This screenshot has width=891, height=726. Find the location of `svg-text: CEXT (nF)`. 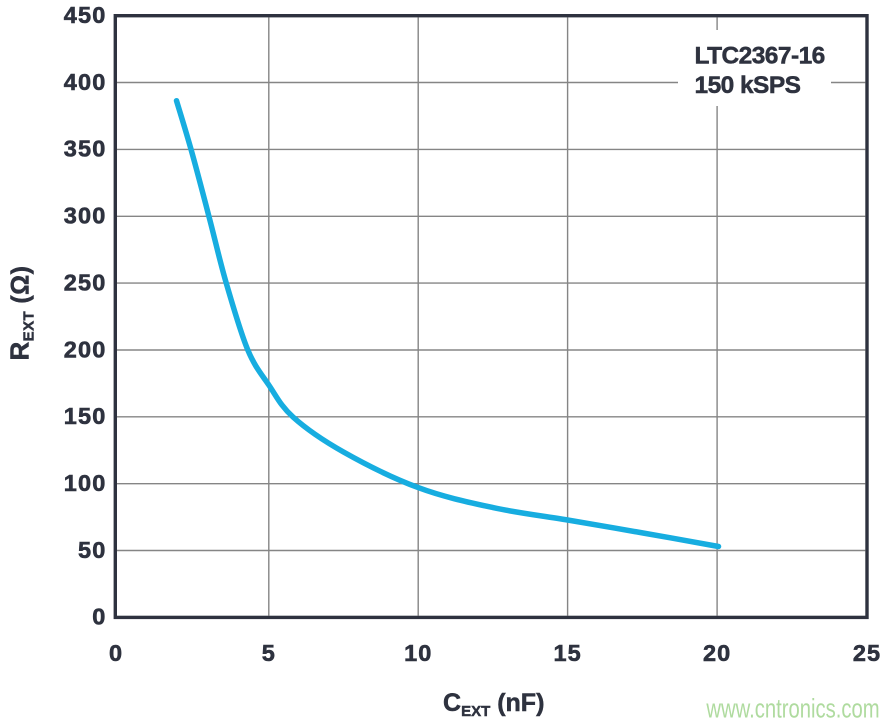

svg-text: CEXT (nF) is located at coordinates (493, 704).